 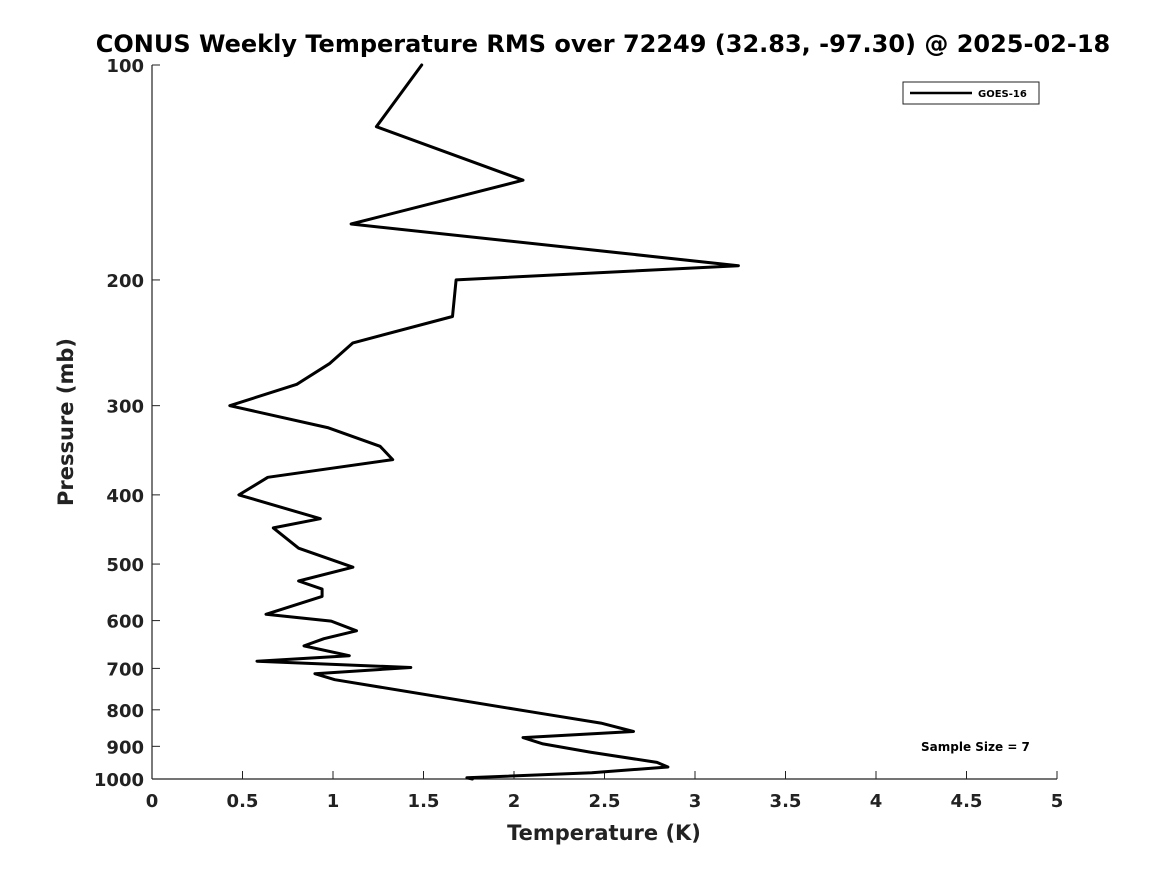 What do you see at coordinates (1057, 801) in the screenshot?
I see `x-tick-label: 5` at bounding box center [1057, 801].